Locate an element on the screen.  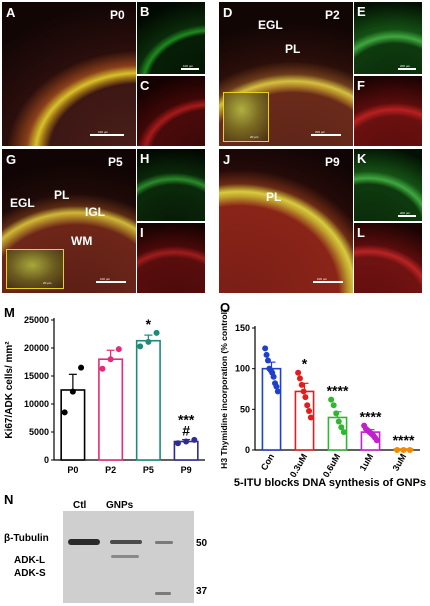
lane-label-ctl: Ctl is located at coordinates (80, 505).